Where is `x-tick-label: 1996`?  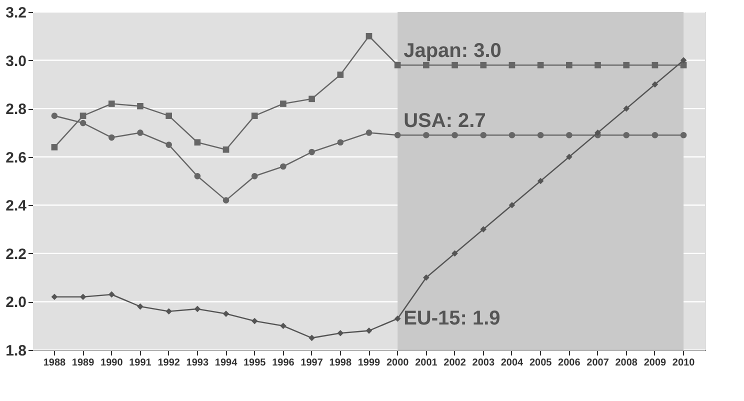
x-tick-label: 1996 is located at coordinates (283, 363).